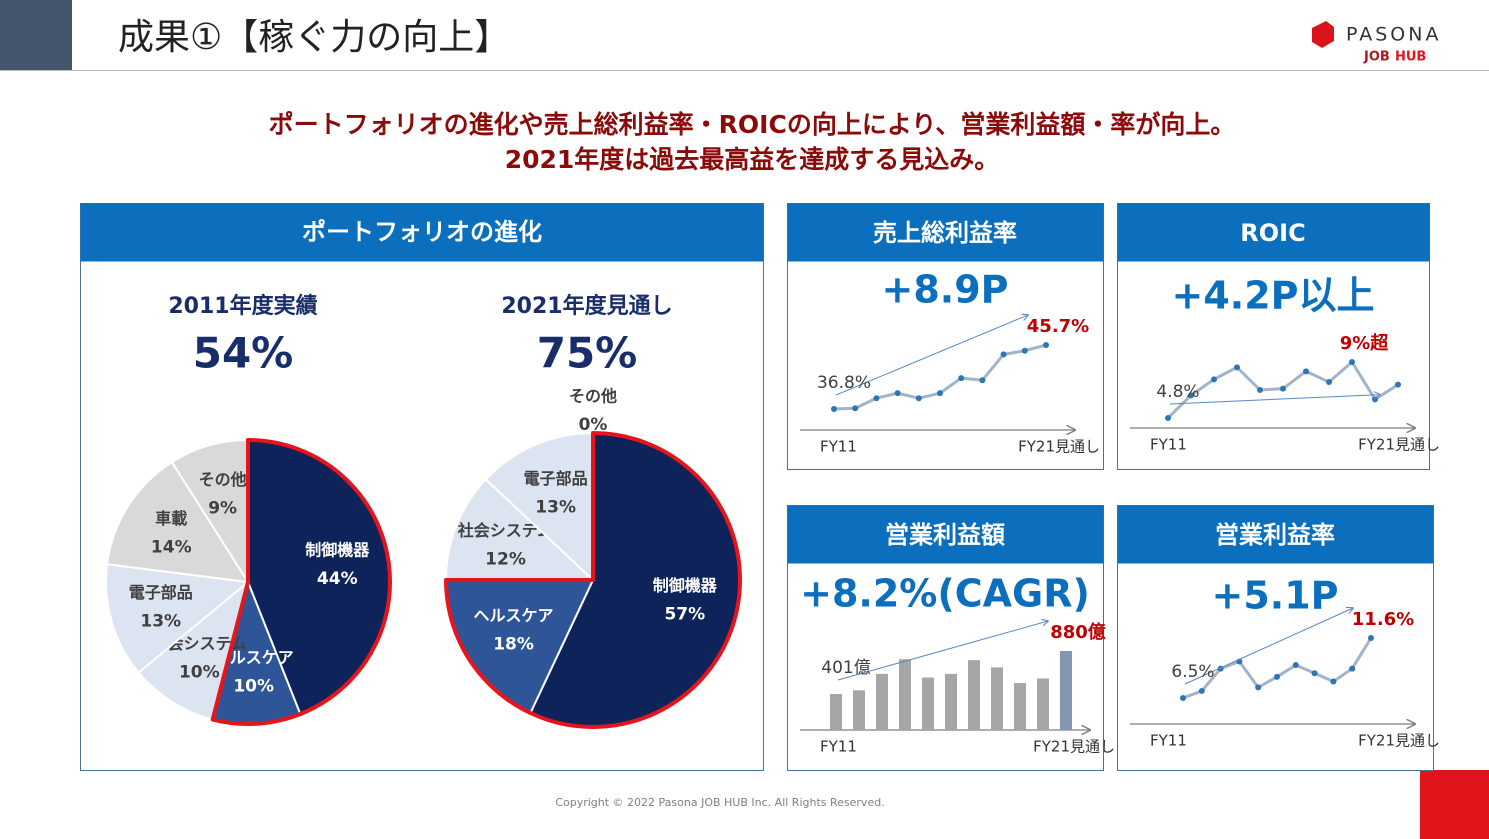 The height and width of the screenshot is (839, 1489). I want to click on header-block, so click(36, 35).